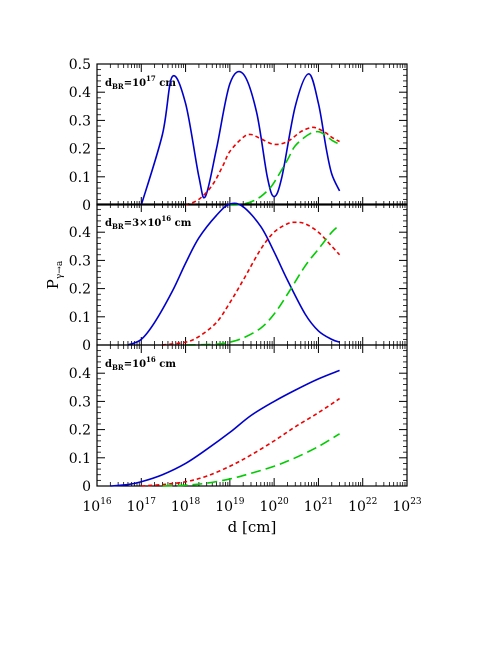  Describe the element at coordinates (142, 506) in the screenshot. I see `x-tick-label: 1017` at that location.